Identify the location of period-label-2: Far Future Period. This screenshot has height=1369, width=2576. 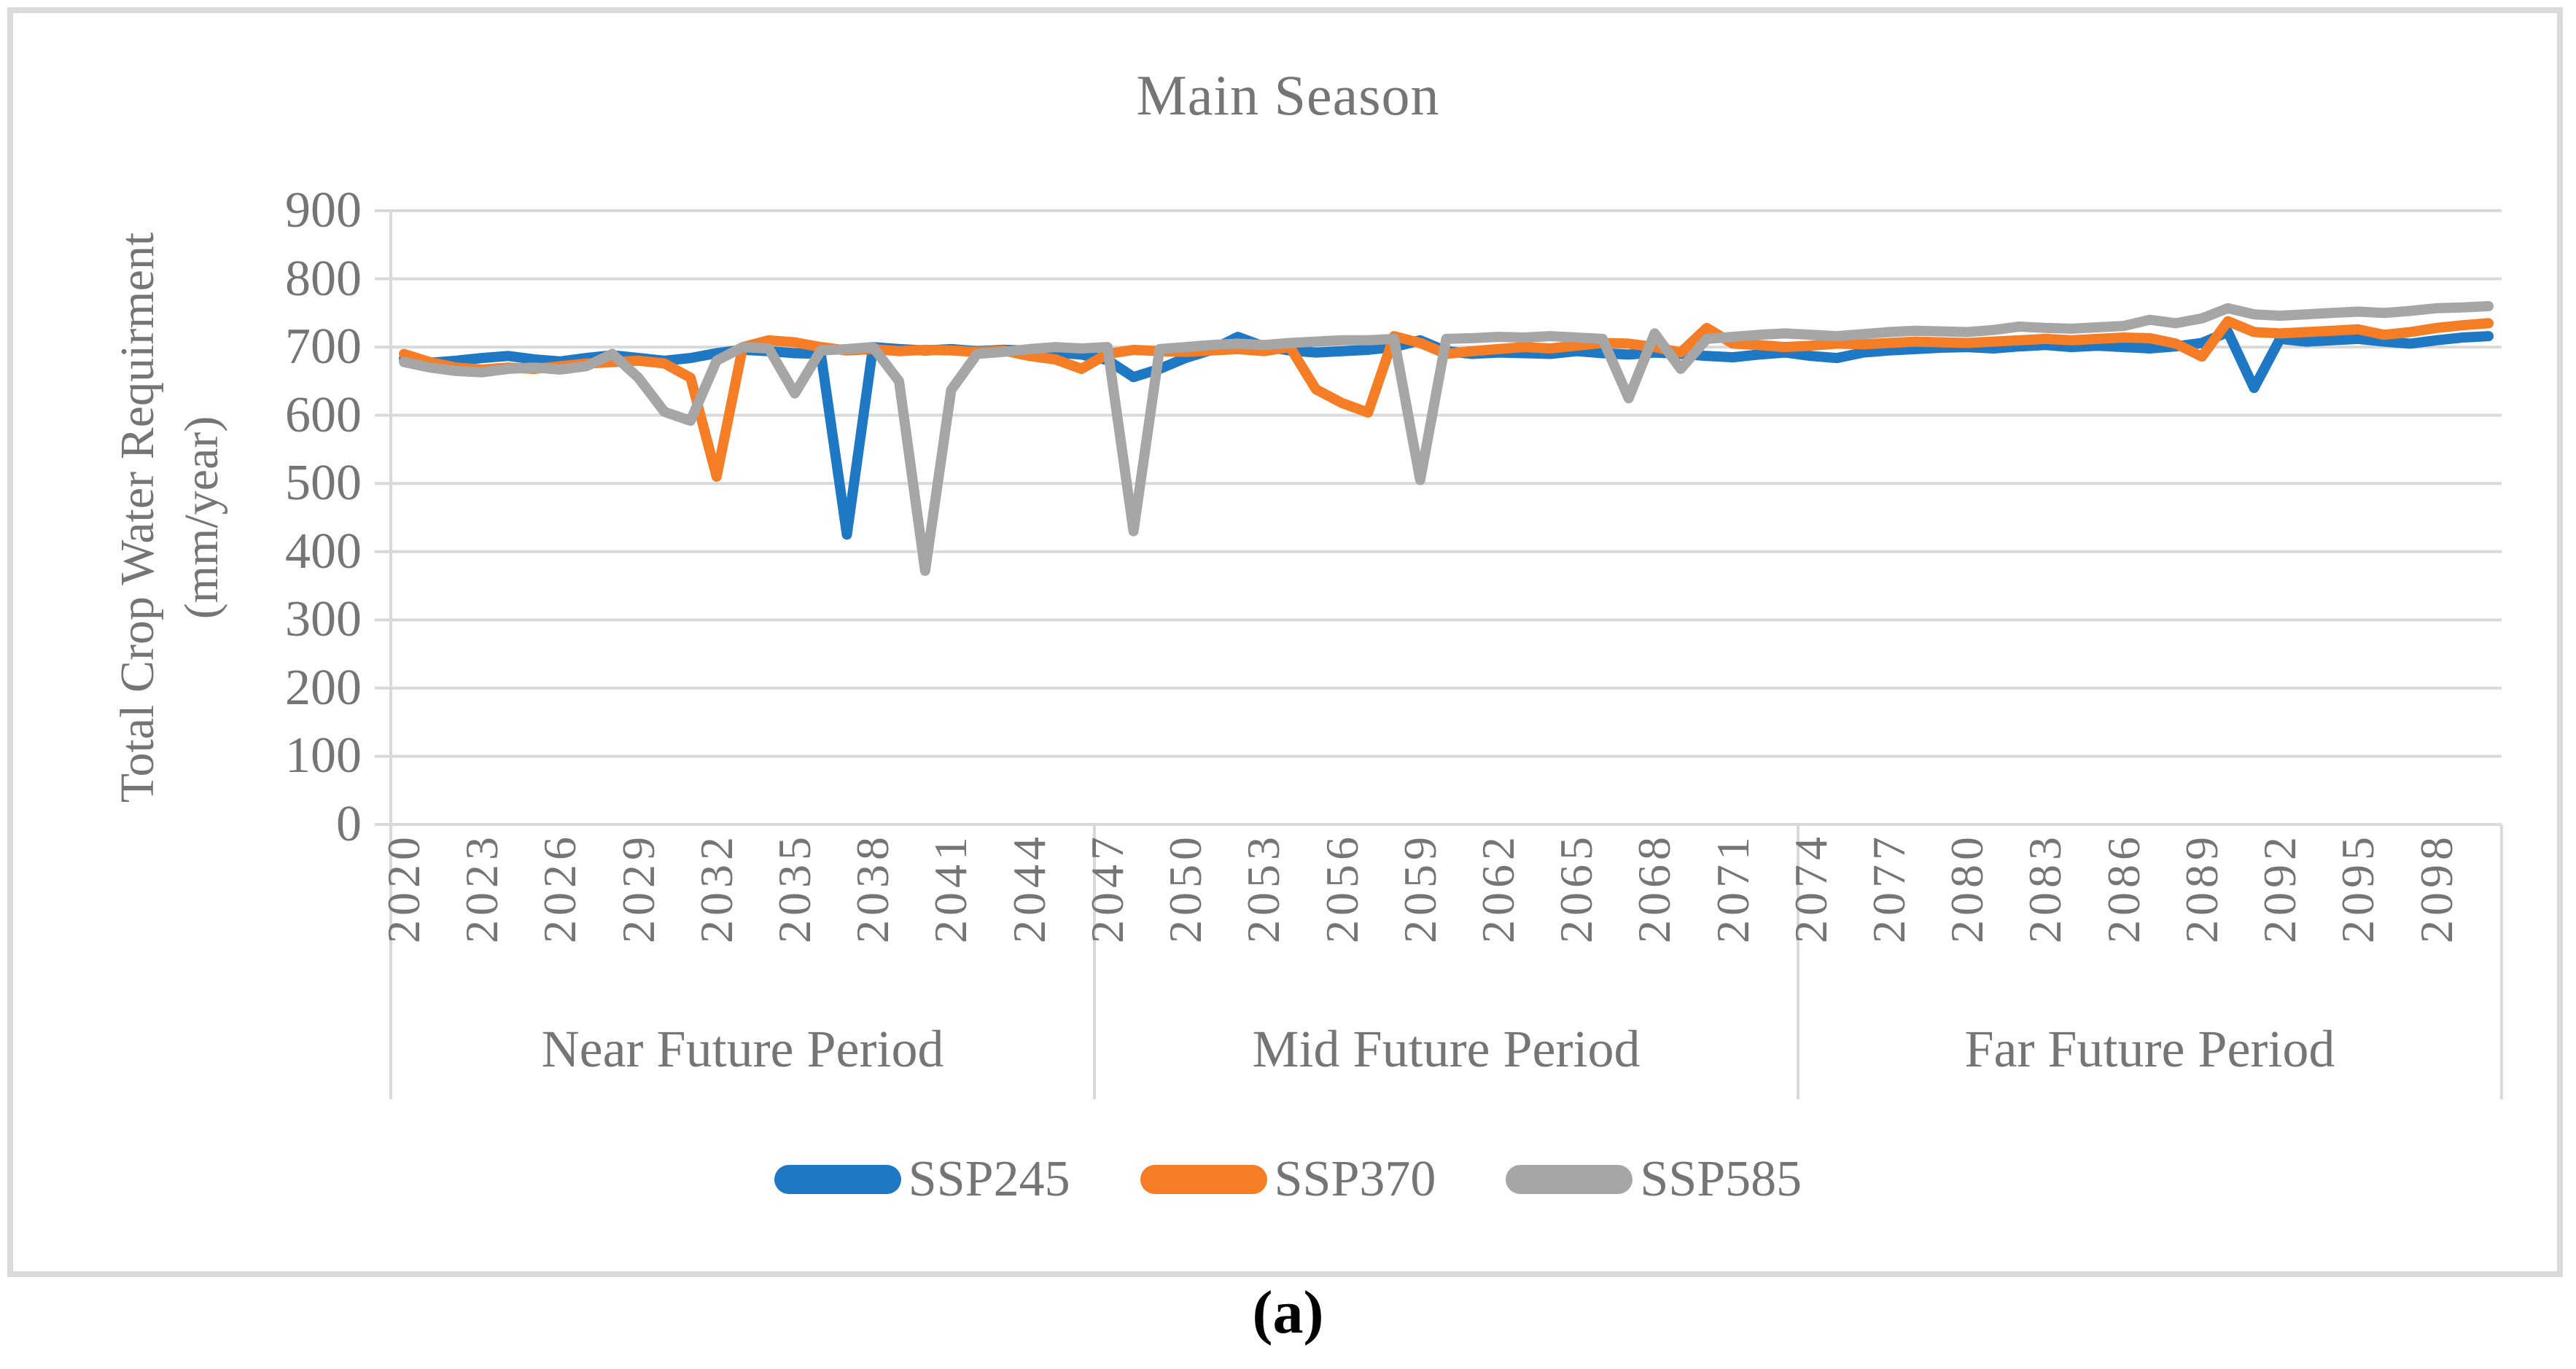
(2149, 1049).